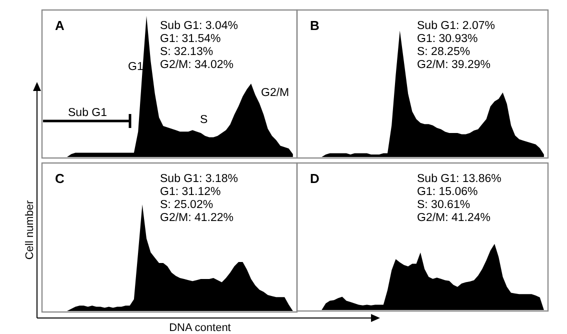 The height and width of the screenshot is (334, 567). What do you see at coordinates (60, 178) in the screenshot?
I see `chart-title: C` at bounding box center [60, 178].